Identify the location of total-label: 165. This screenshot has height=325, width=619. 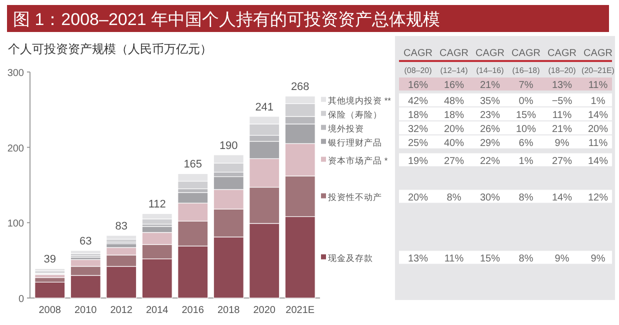
(193, 164).